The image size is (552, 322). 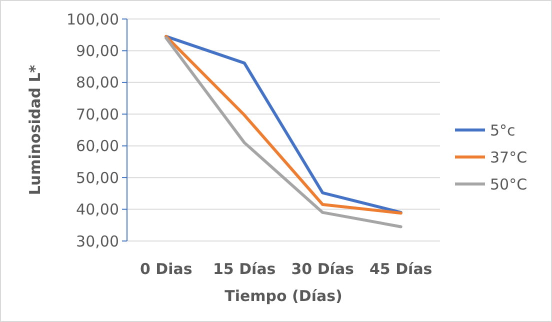 I want to click on y-tick-label: 60,00, so click(x=97, y=146).